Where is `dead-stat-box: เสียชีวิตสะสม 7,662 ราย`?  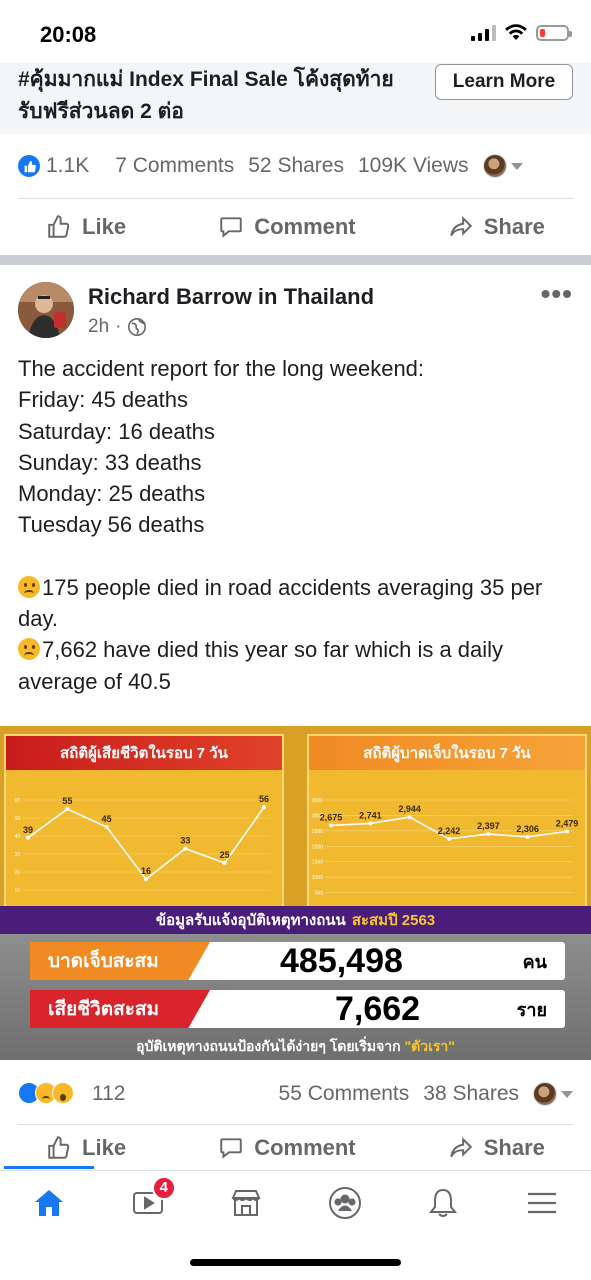
dead-stat-box: เสียชีวิตสะสม 7,662 ราย is located at coordinates (297, 1009).